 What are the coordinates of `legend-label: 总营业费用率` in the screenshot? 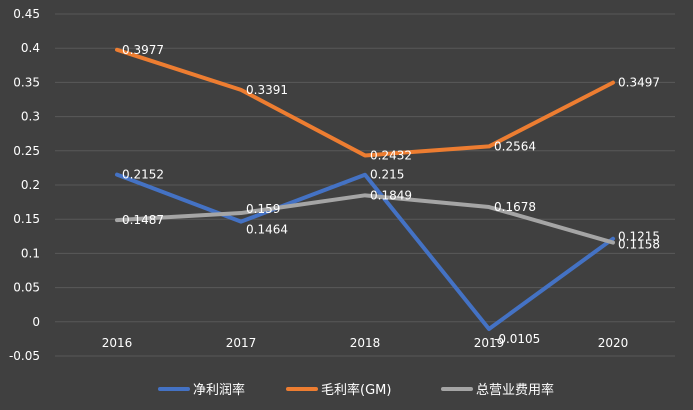 It's located at (515, 390).